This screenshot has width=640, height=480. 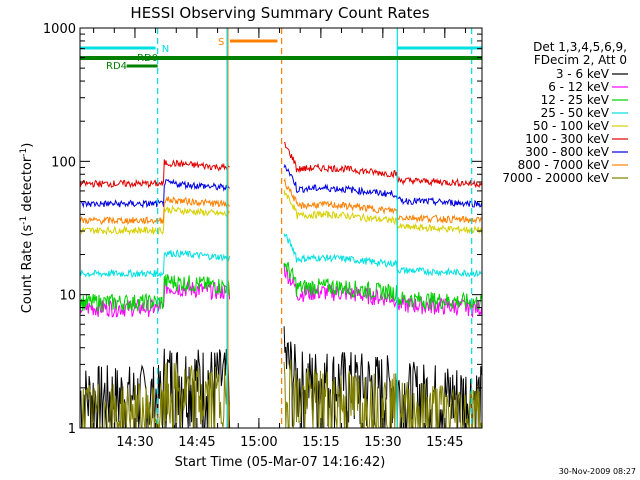 What do you see at coordinates (27, 228) in the screenshot?
I see `y-axis-label: Count Rate (s-1 detector-1)` at bounding box center [27, 228].